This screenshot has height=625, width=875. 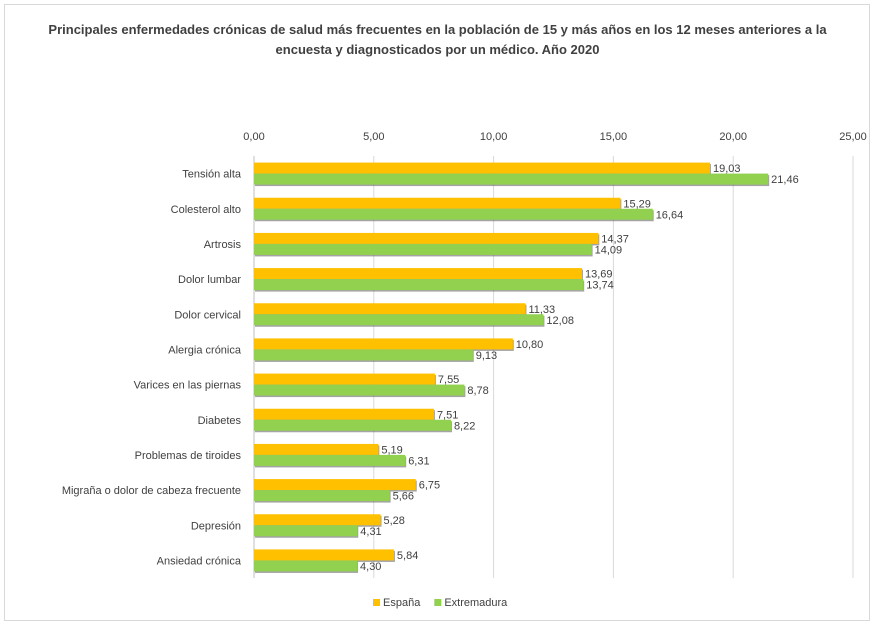 What do you see at coordinates (477, 391) in the screenshot?
I see `data-label: 8,78` at bounding box center [477, 391].